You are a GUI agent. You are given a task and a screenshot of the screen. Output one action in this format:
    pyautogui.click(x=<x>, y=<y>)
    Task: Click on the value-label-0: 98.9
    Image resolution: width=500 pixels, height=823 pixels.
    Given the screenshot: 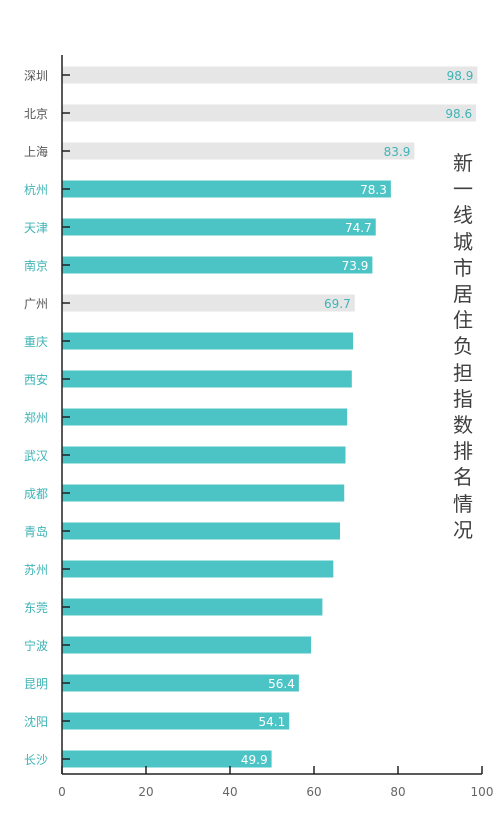 What is the action you would take?
    pyautogui.click(x=460, y=76)
    